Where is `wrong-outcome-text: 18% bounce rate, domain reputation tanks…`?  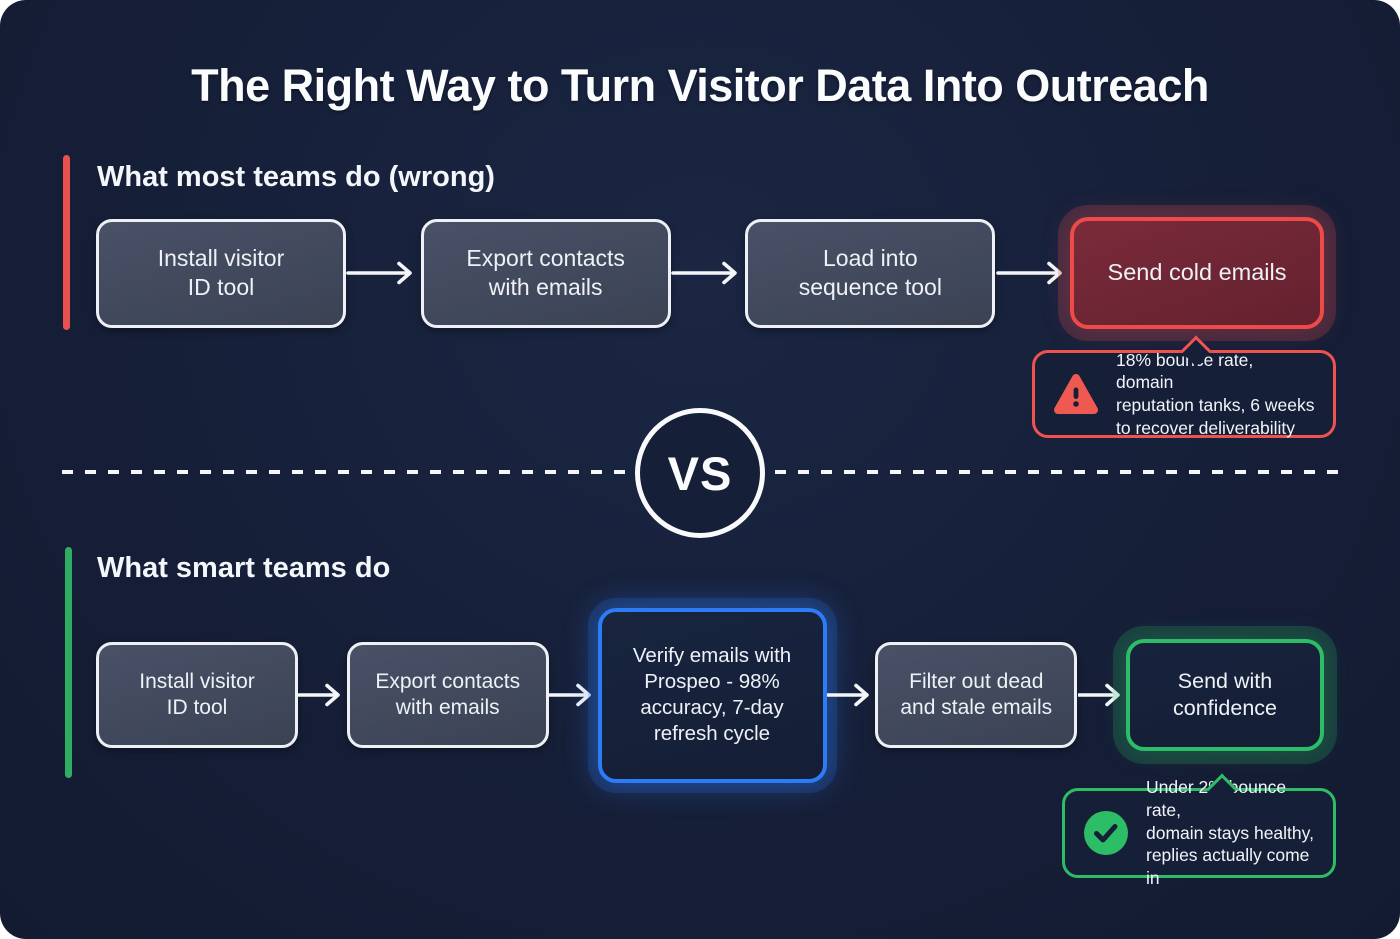 wrong-outcome-text: 18% bounce rate, domain reputation tanks… is located at coordinates (1215, 393).